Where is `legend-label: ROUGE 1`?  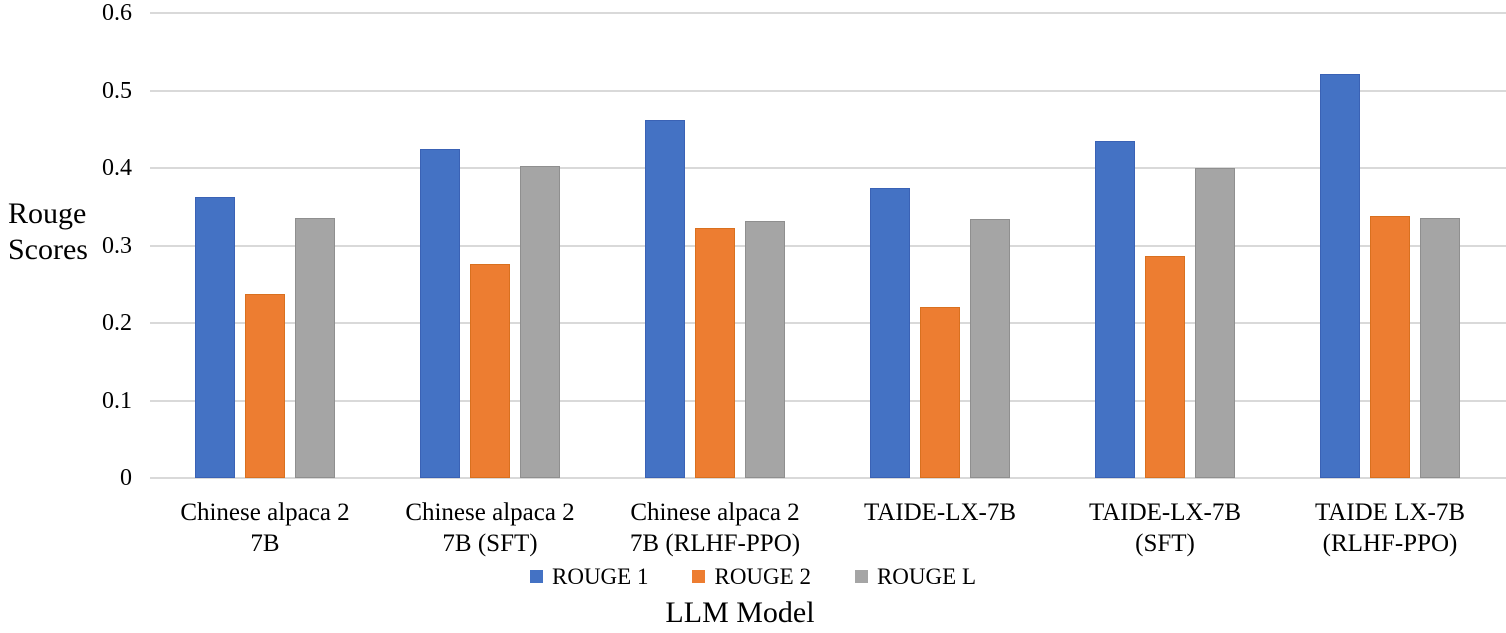
legend-label: ROUGE 1 is located at coordinates (600, 576).